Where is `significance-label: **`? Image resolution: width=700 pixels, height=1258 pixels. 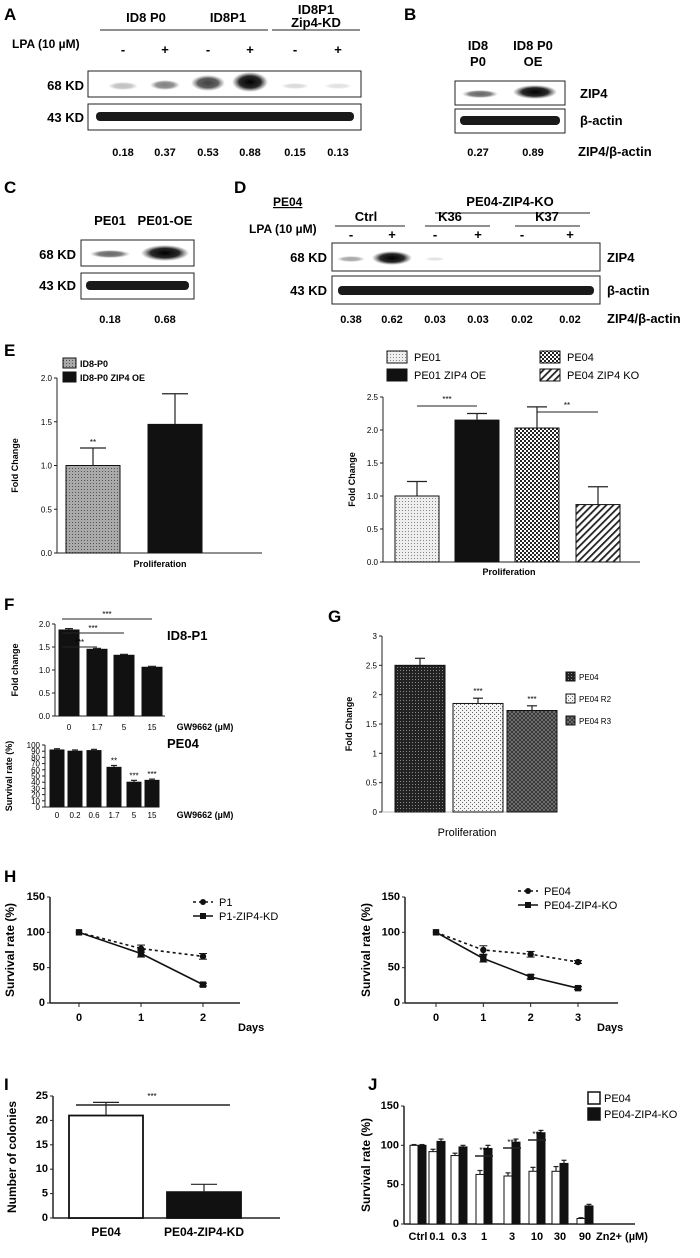 significance-label: ** is located at coordinates (93, 442).